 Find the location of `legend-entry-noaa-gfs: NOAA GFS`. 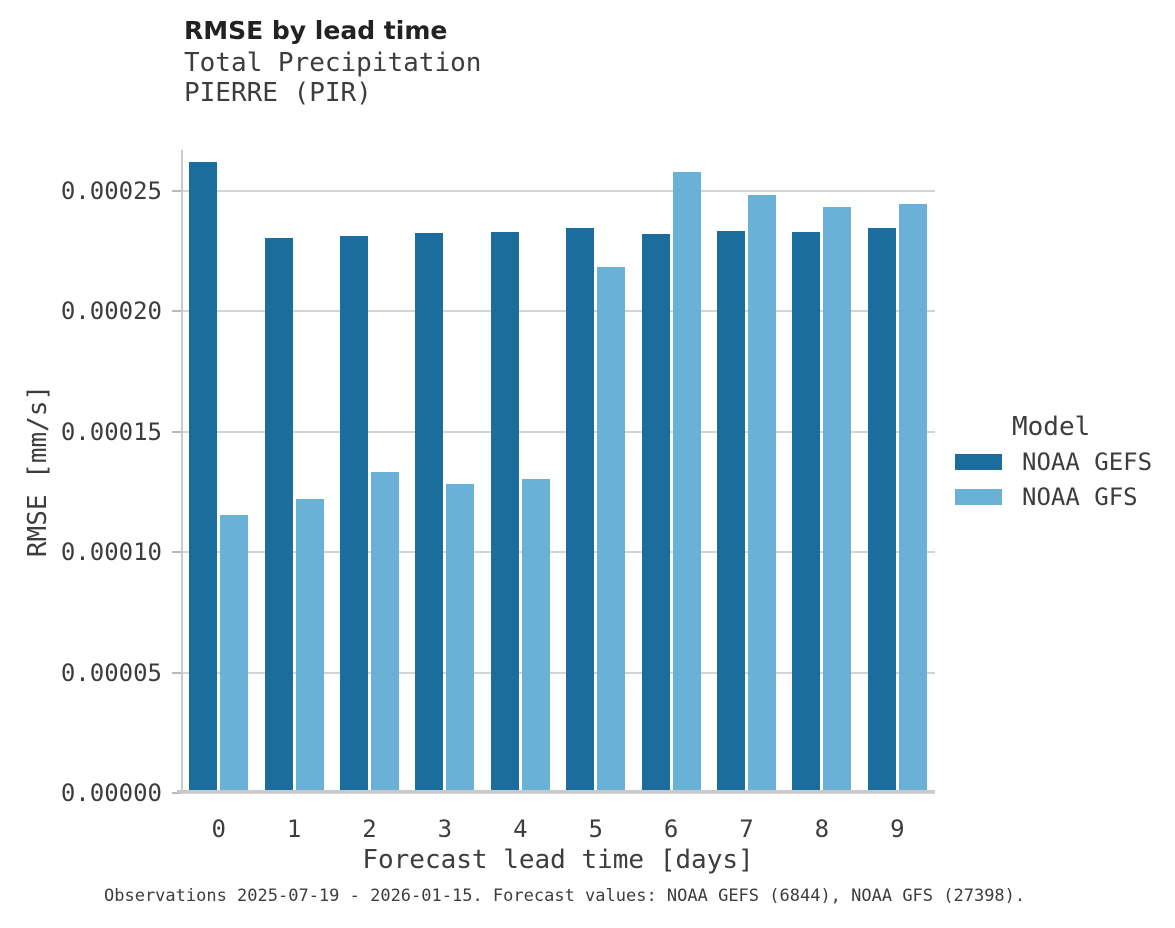

legend-entry-noaa-gfs: NOAA GFS is located at coordinates (1046, 497).